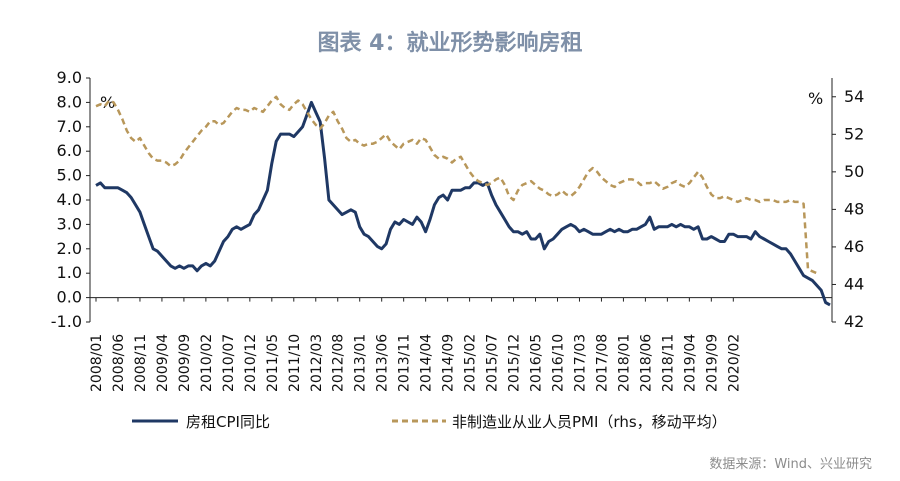 The image size is (900, 481). I want to click on source-note: 数据来源：Wind、兴业研究, so click(790, 464).